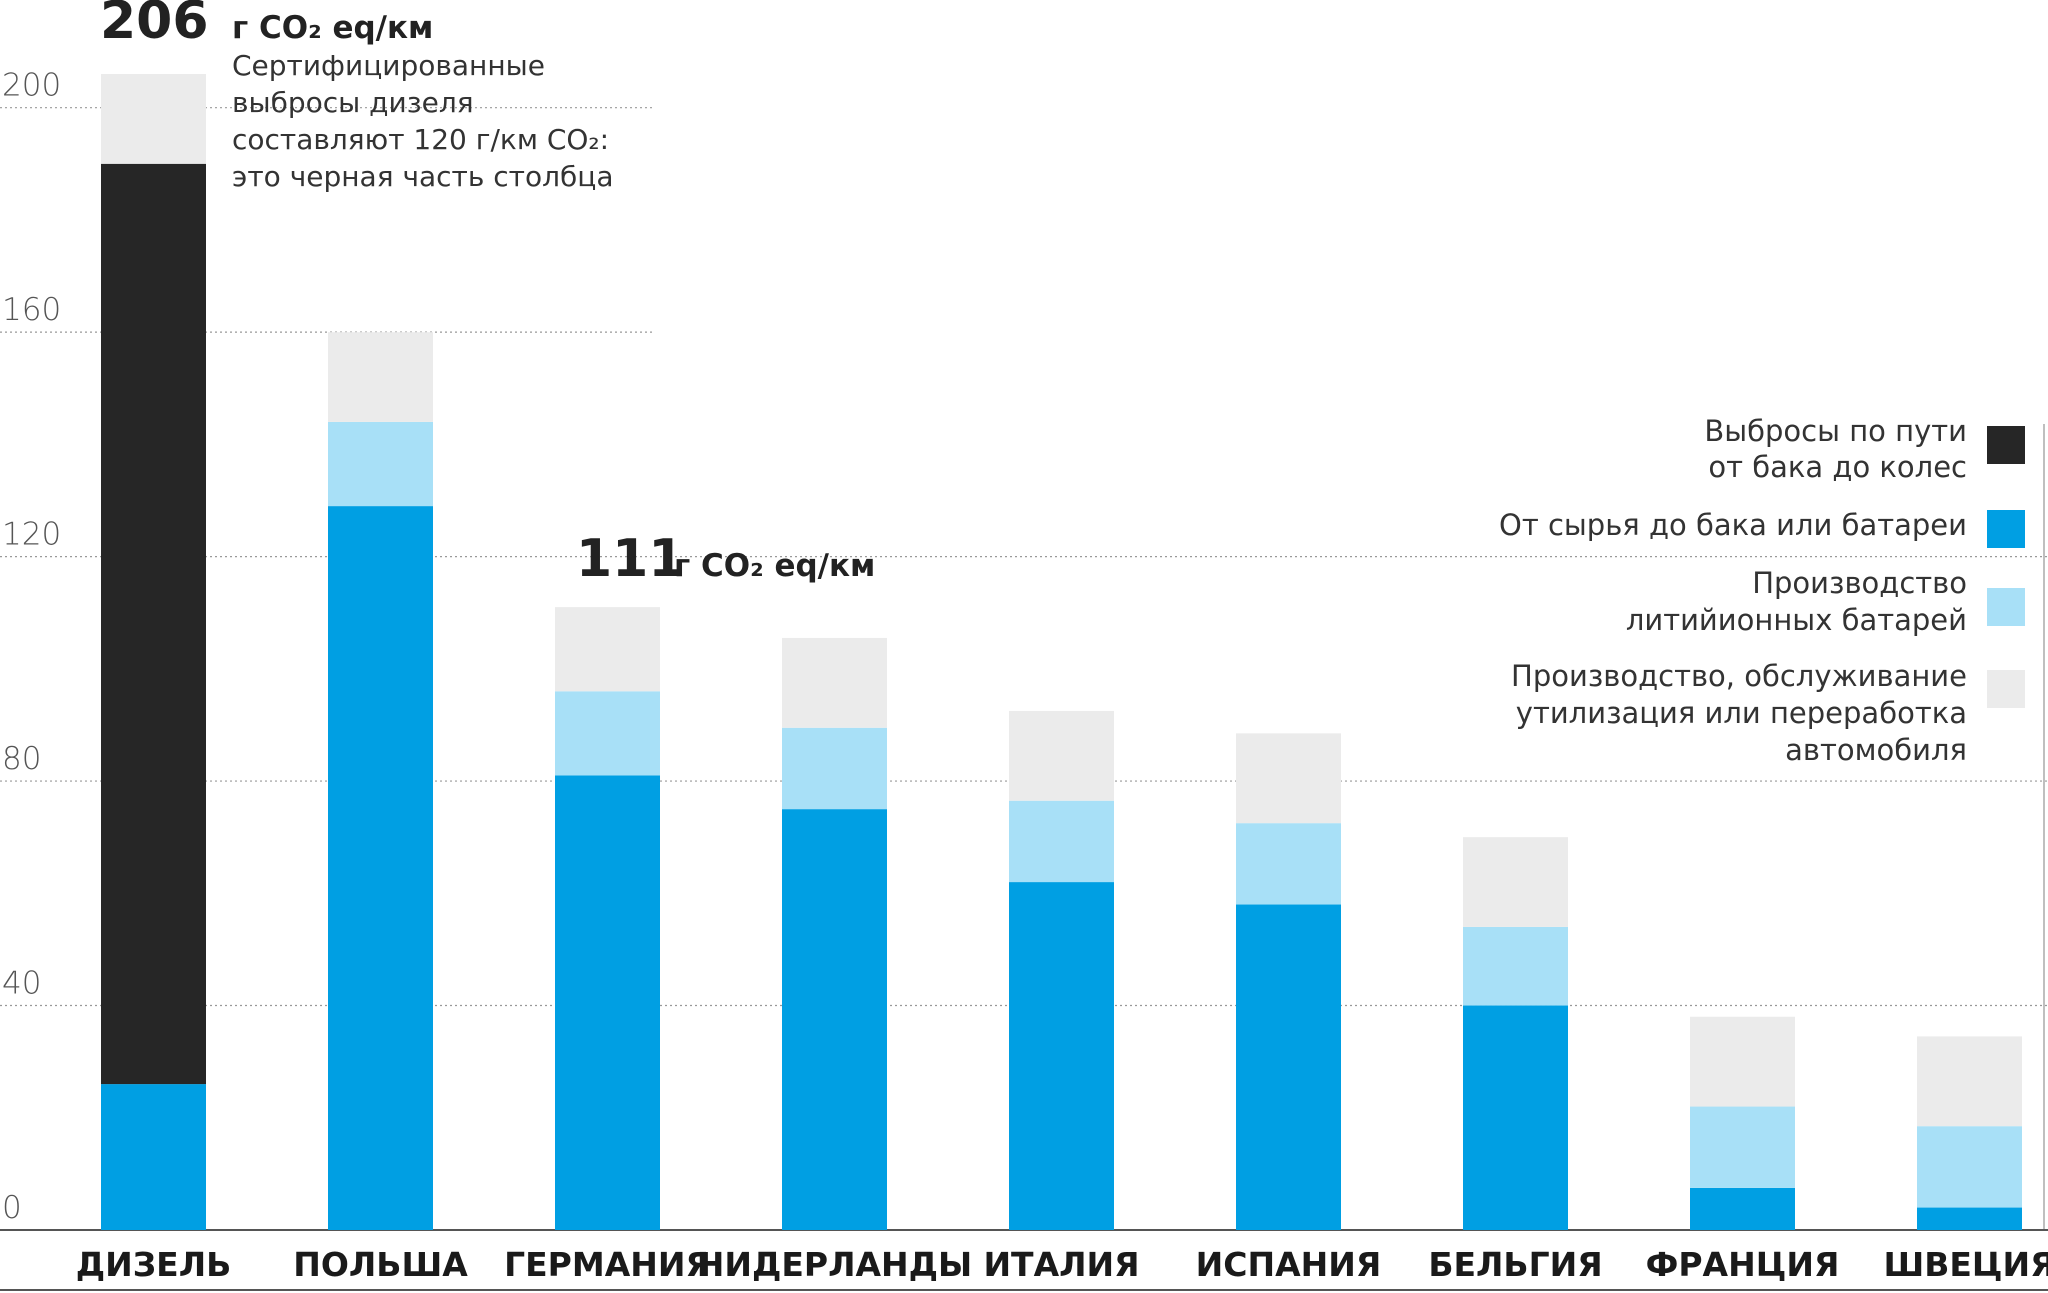 The image size is (2048, 1293). I want to click on annotation-value: 206, so click(154, 25).